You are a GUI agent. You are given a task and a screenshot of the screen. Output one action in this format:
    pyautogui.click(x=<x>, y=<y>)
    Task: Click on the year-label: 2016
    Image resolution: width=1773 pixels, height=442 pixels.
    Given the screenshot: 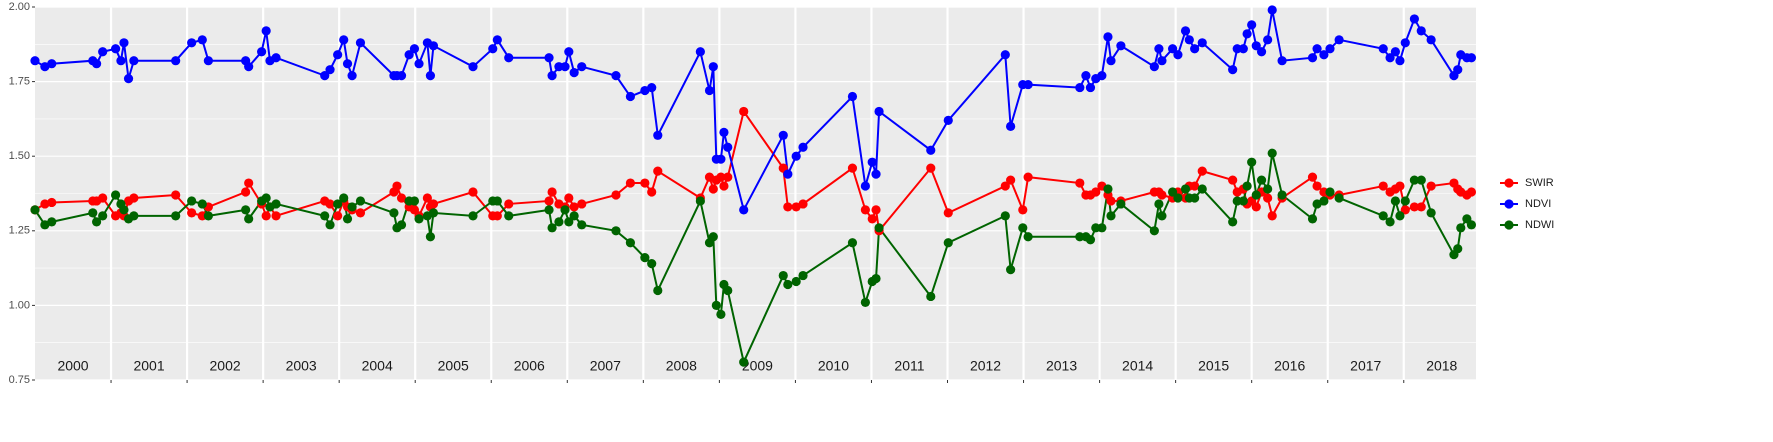 What is the action you would take?
    pyautogui.click(x=1289, y=366)
    